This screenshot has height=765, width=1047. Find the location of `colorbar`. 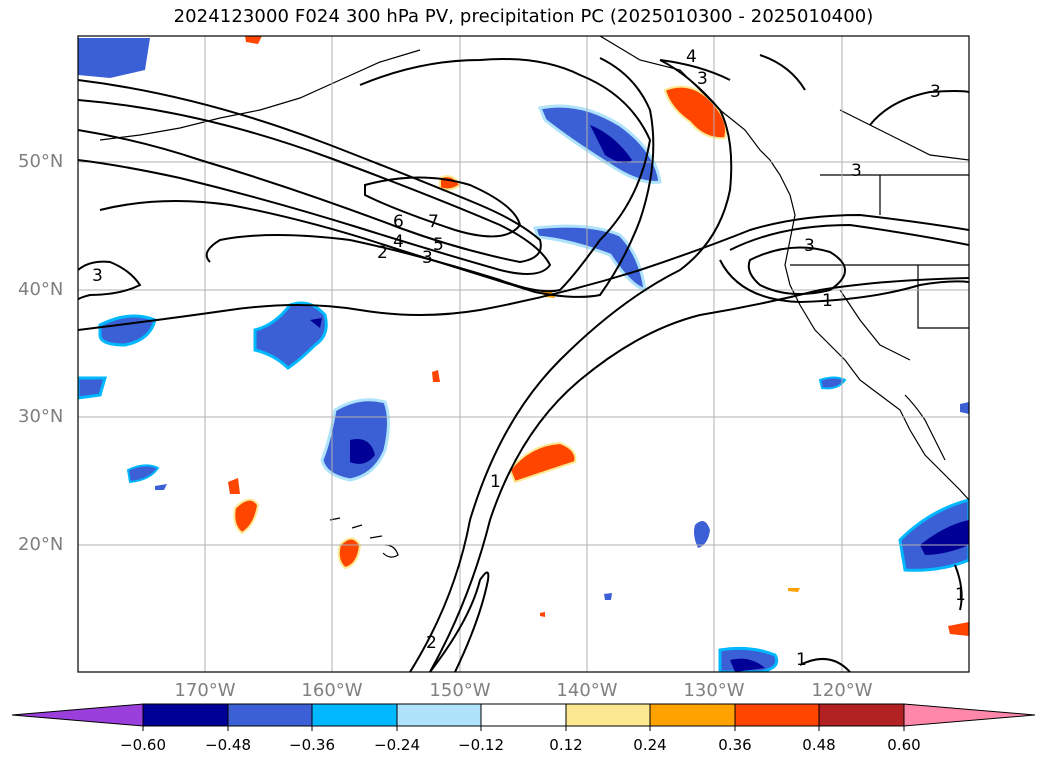

colorbar is located at coordinates (523, 715).